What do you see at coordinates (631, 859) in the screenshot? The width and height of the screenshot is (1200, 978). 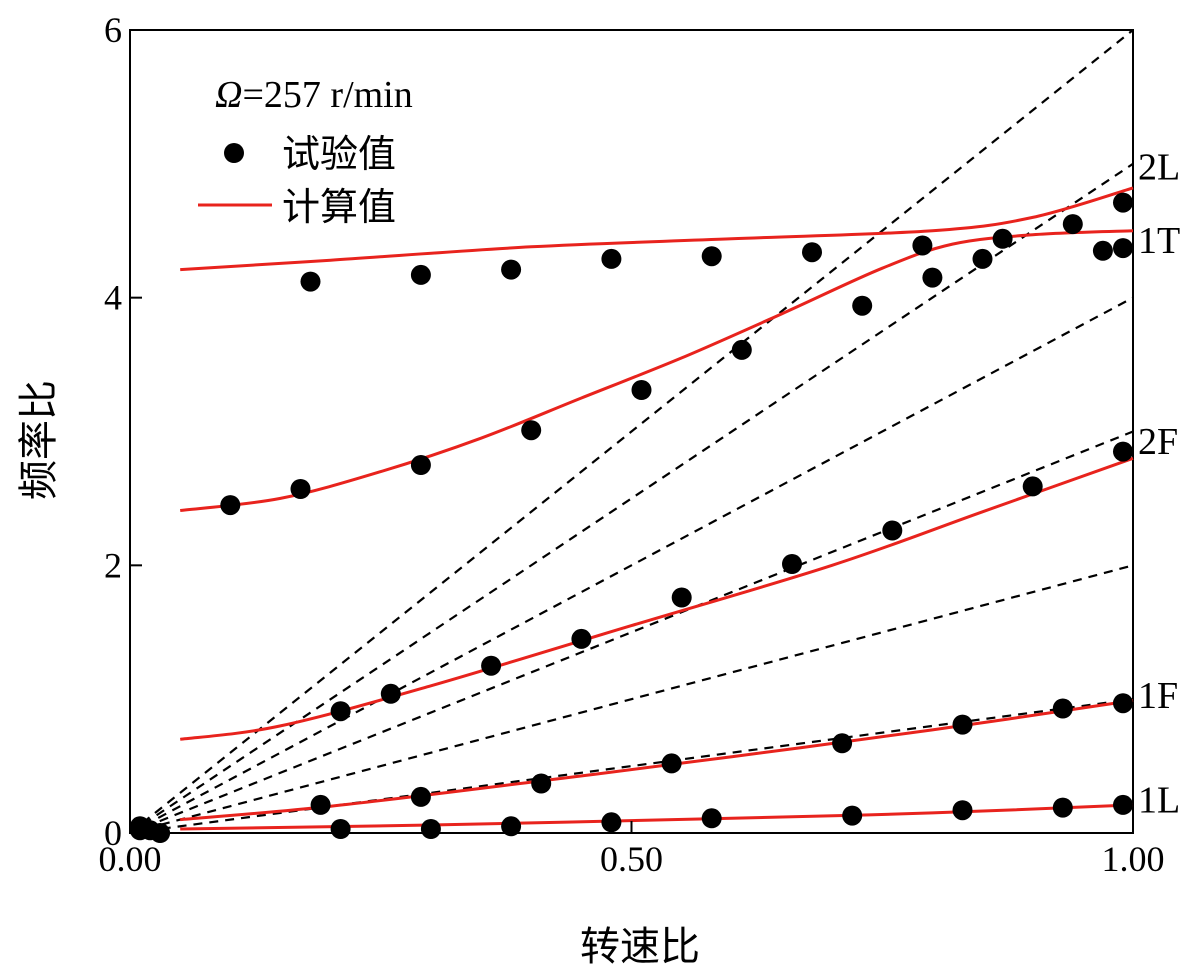 I see `x-tick-label: 0.50` at bounding box center [631, 859].